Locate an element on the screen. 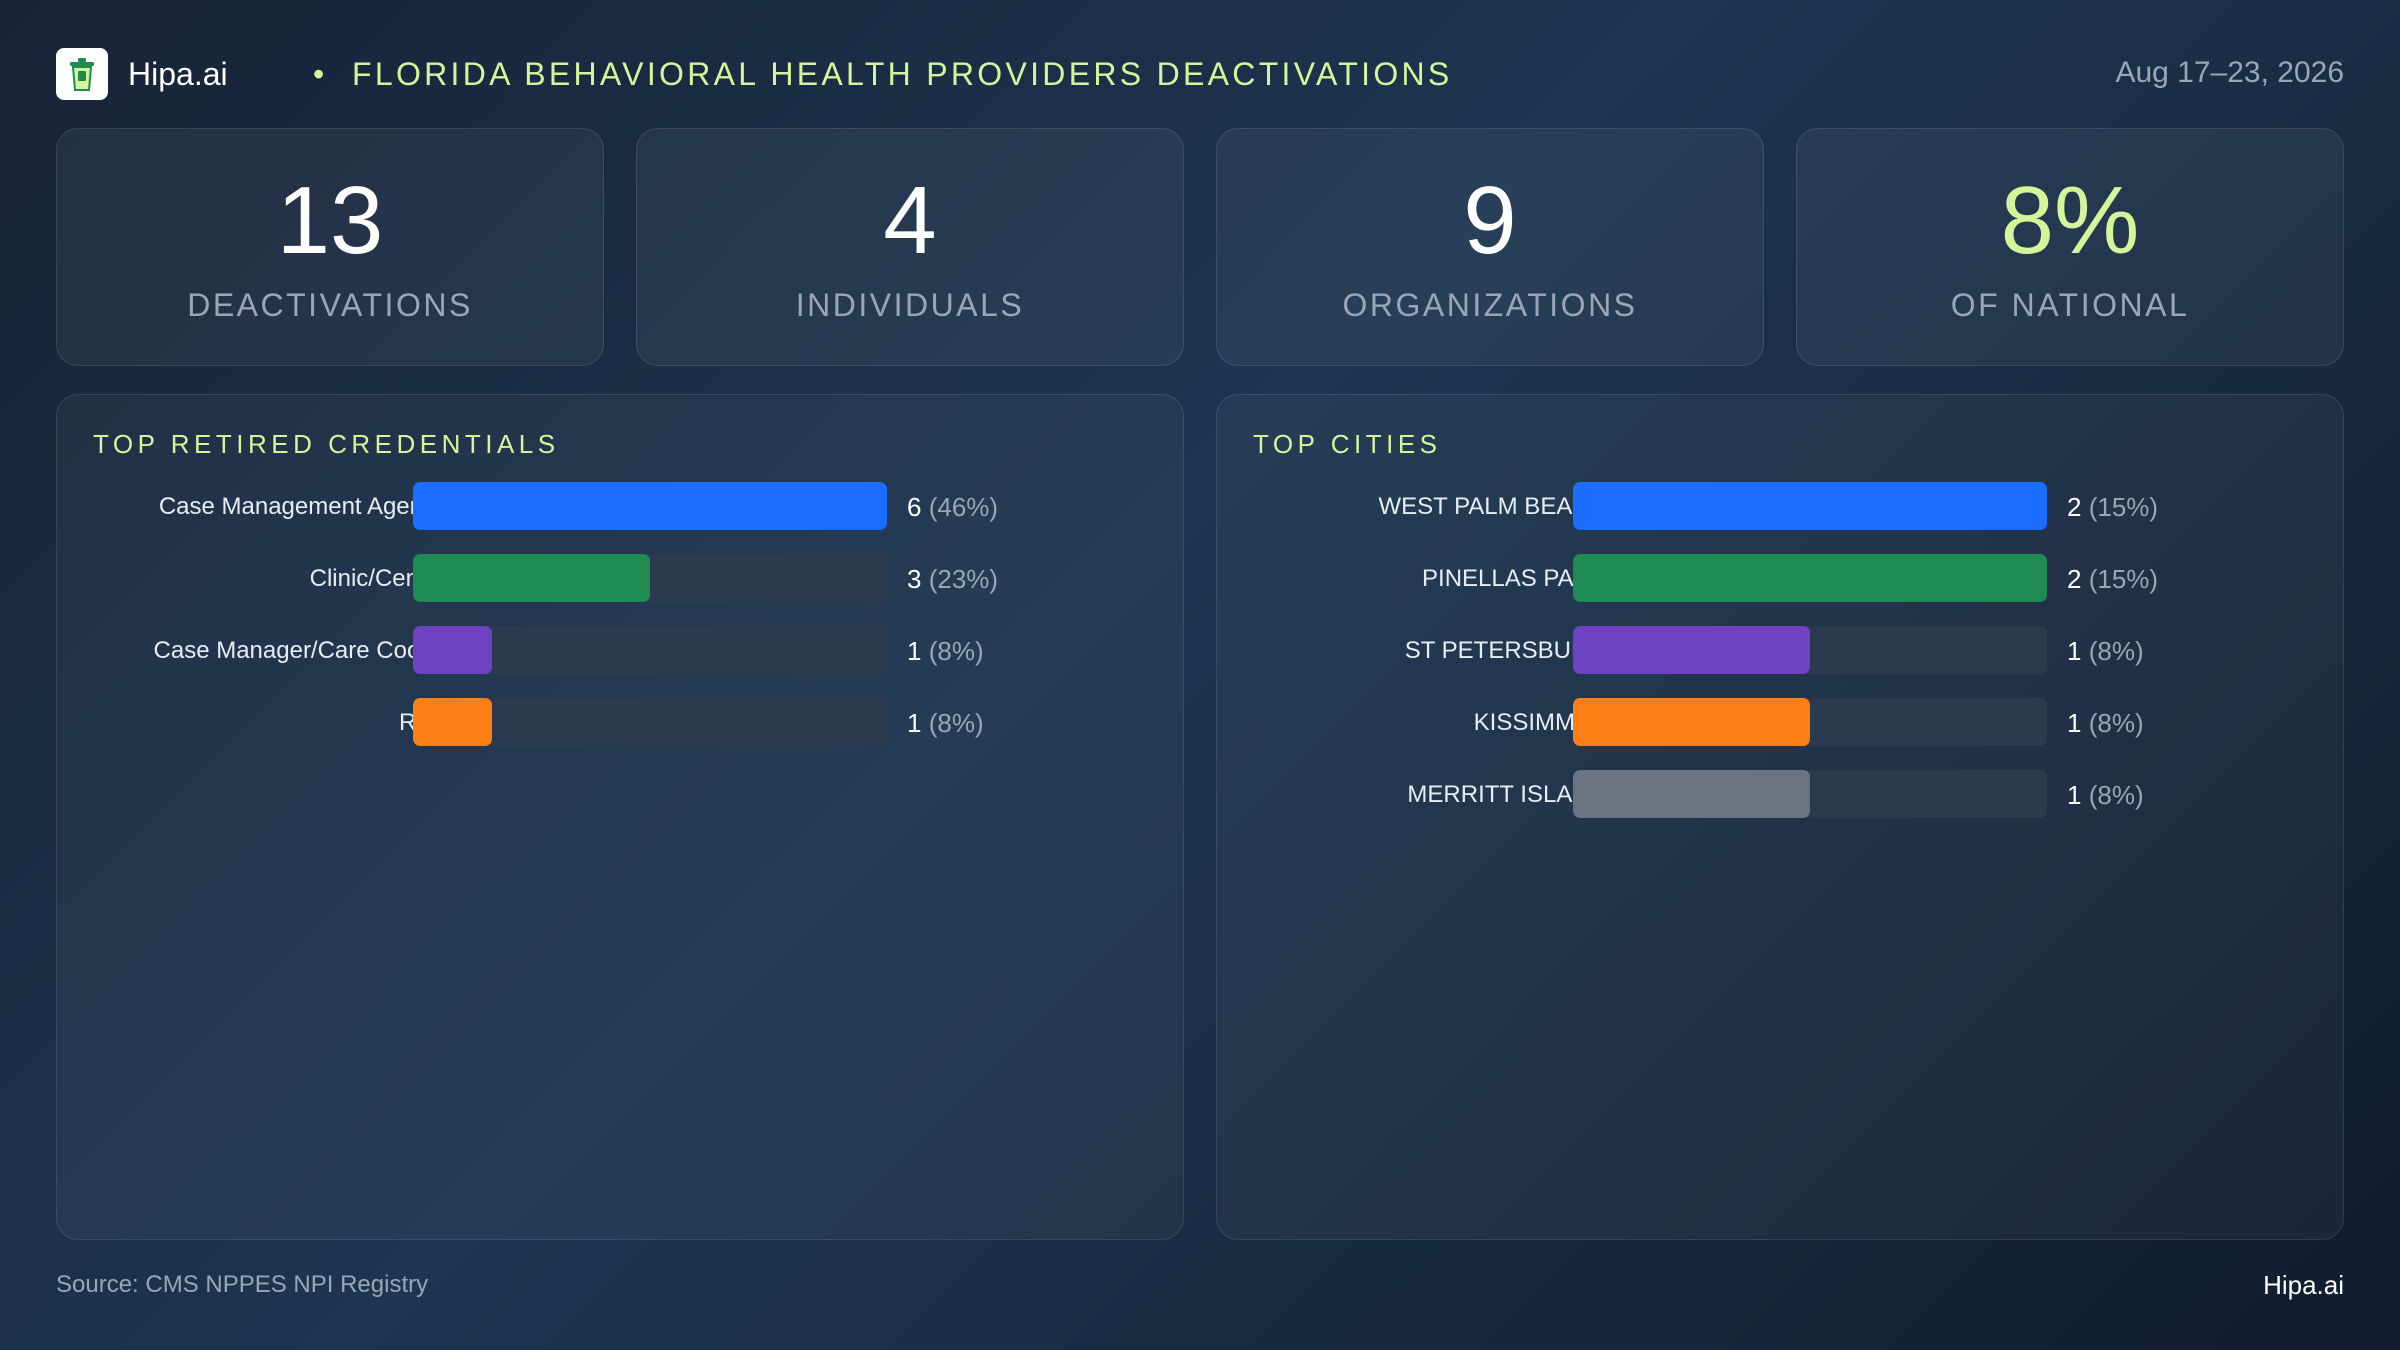 The width and height of the screenshot is (2400, 1350). bar-row: MERRITT ISLAND 1 (8%) is located at coordinates (1780, 795).